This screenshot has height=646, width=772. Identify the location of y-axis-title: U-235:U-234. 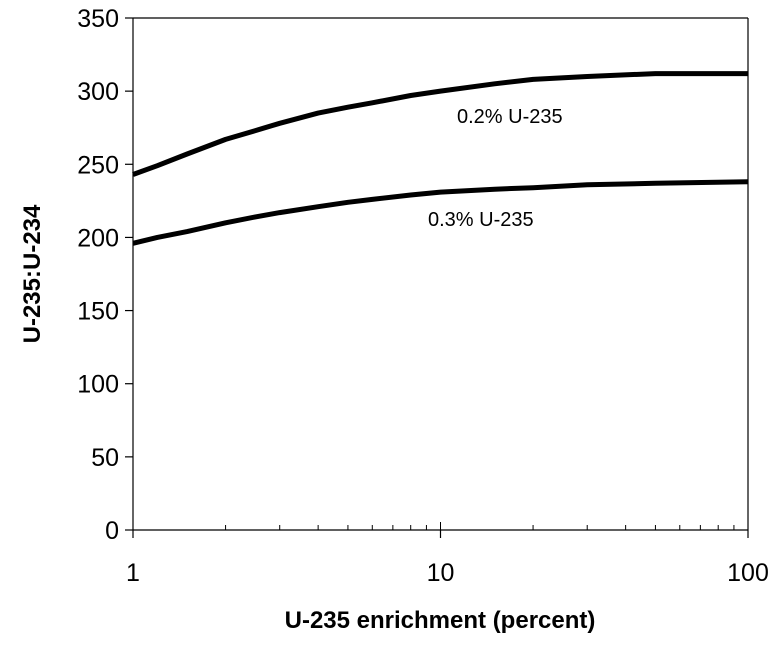
(32, 273).